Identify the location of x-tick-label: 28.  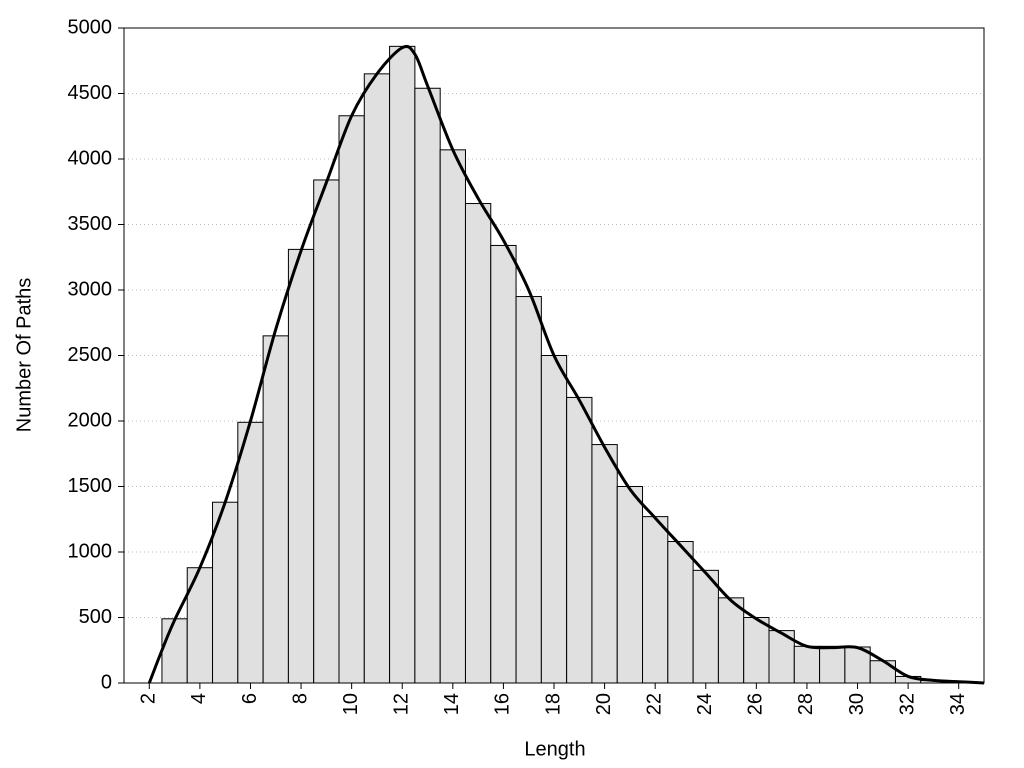
(806, 704).